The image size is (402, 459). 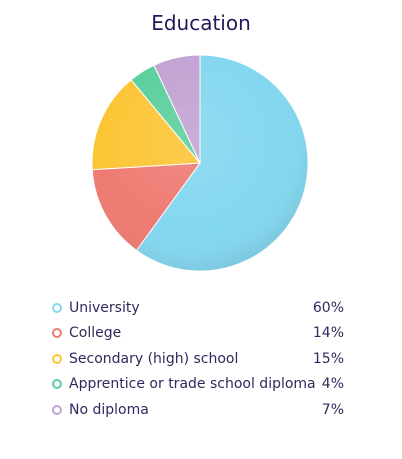 I want to click on legend-value: 14%, so click(x=328, y=333).